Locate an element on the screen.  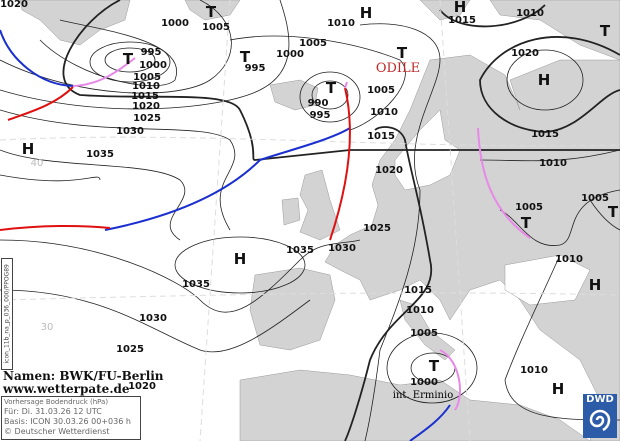
north-africa is located at coordinates (415, 405).